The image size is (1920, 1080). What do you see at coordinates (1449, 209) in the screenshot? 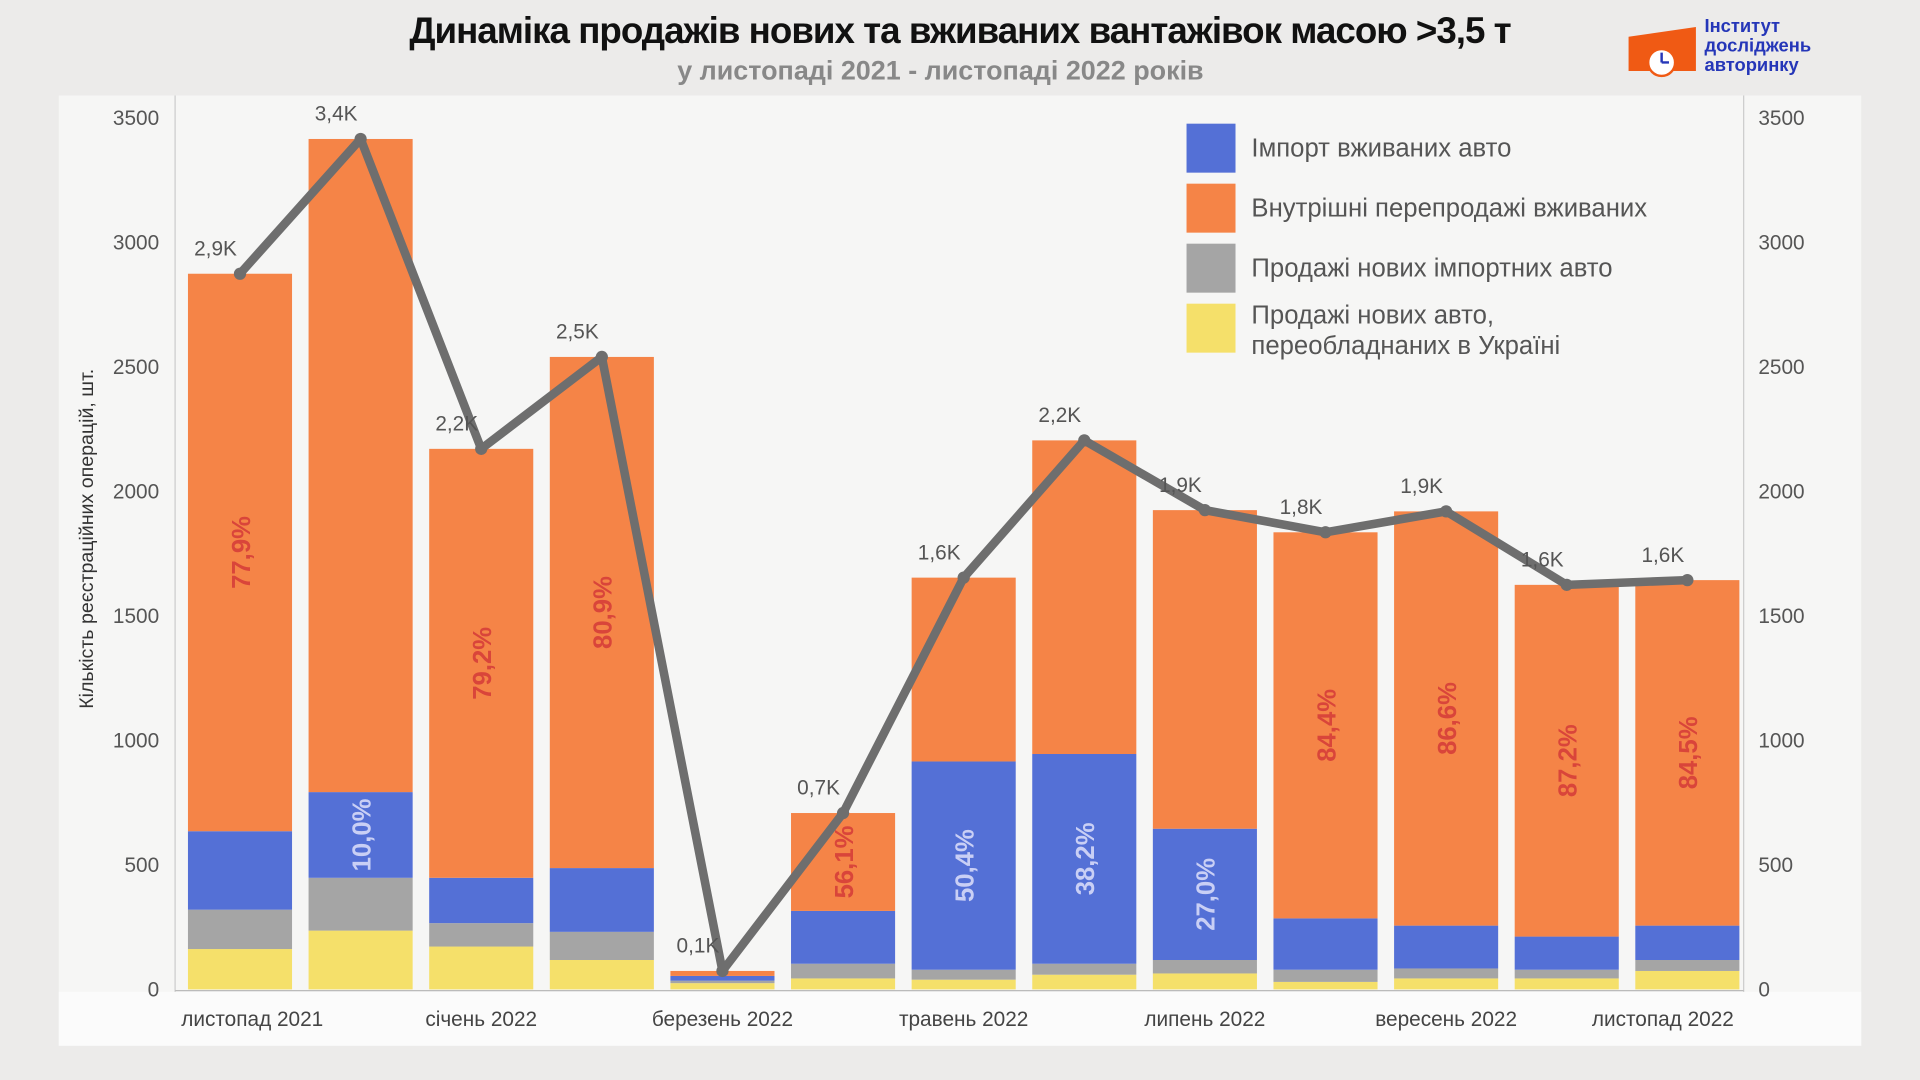
I see `legend-label: Внутрішні перепродажі вживаних` at bounding box center [1449, 209].